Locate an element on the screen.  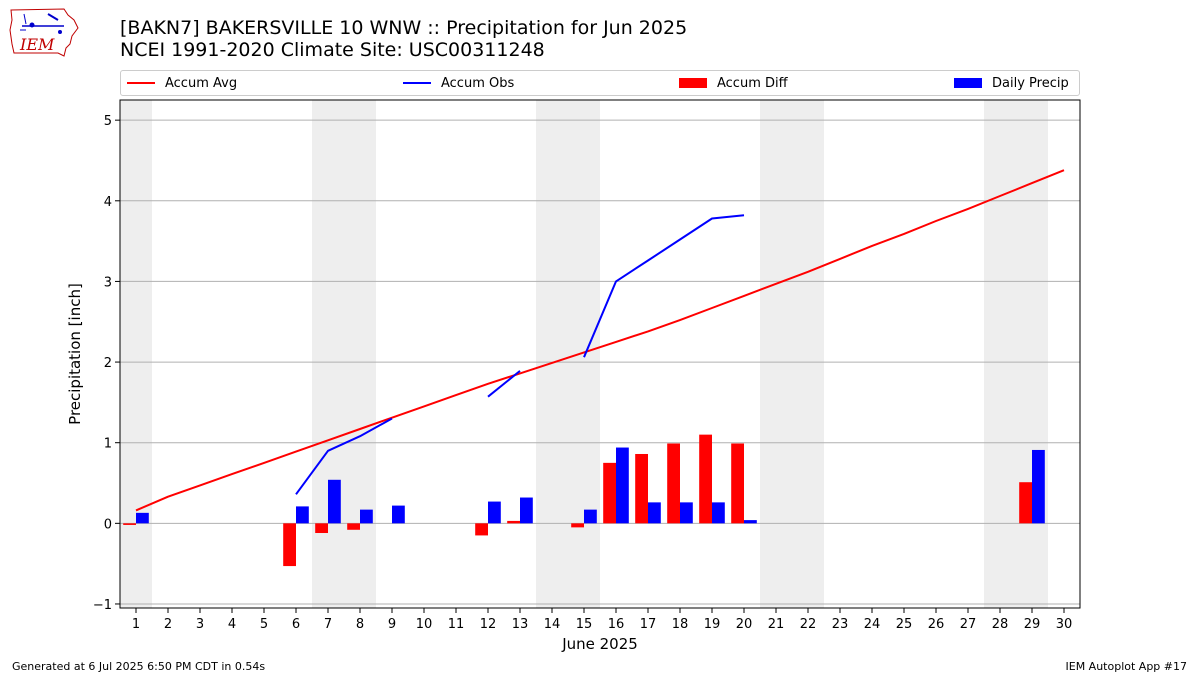
legend-swatch-accum-avg is located at coordinates (141, 83).